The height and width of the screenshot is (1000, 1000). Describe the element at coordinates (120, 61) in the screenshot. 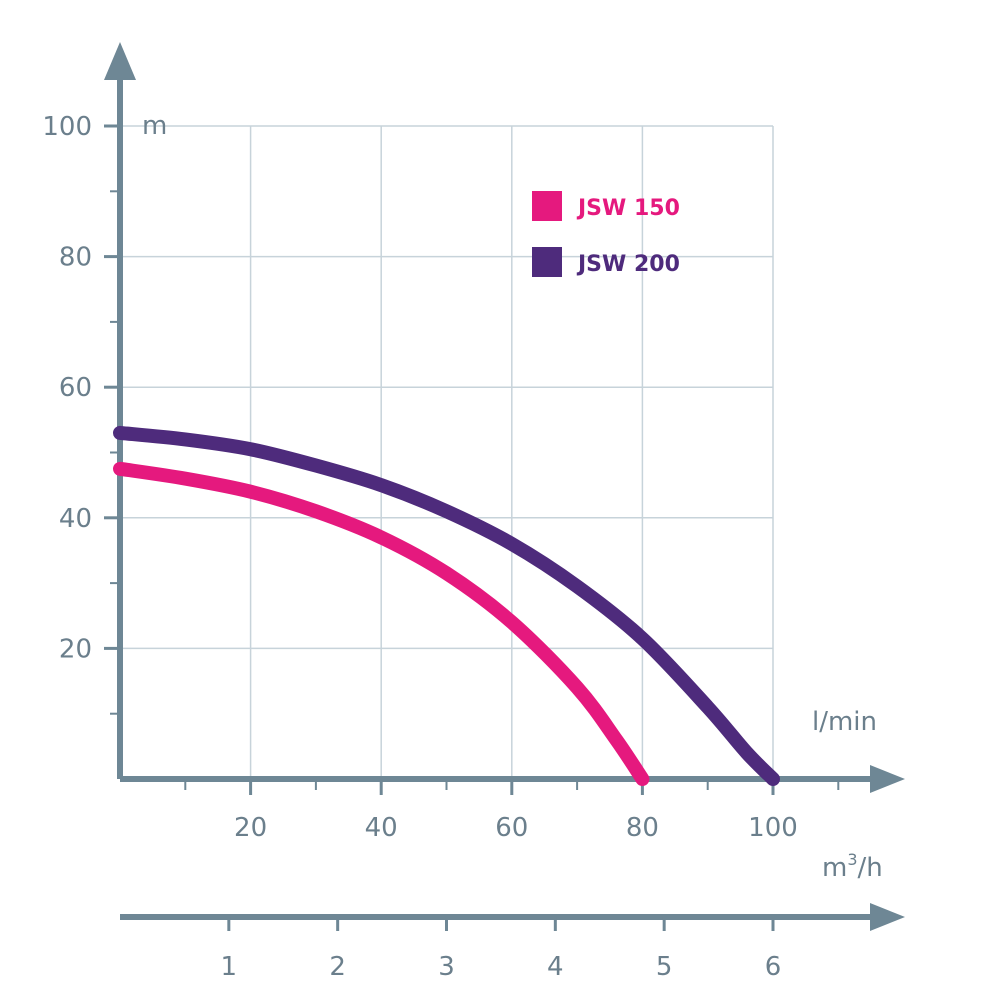

I see `y-axis-arrow` at that location.